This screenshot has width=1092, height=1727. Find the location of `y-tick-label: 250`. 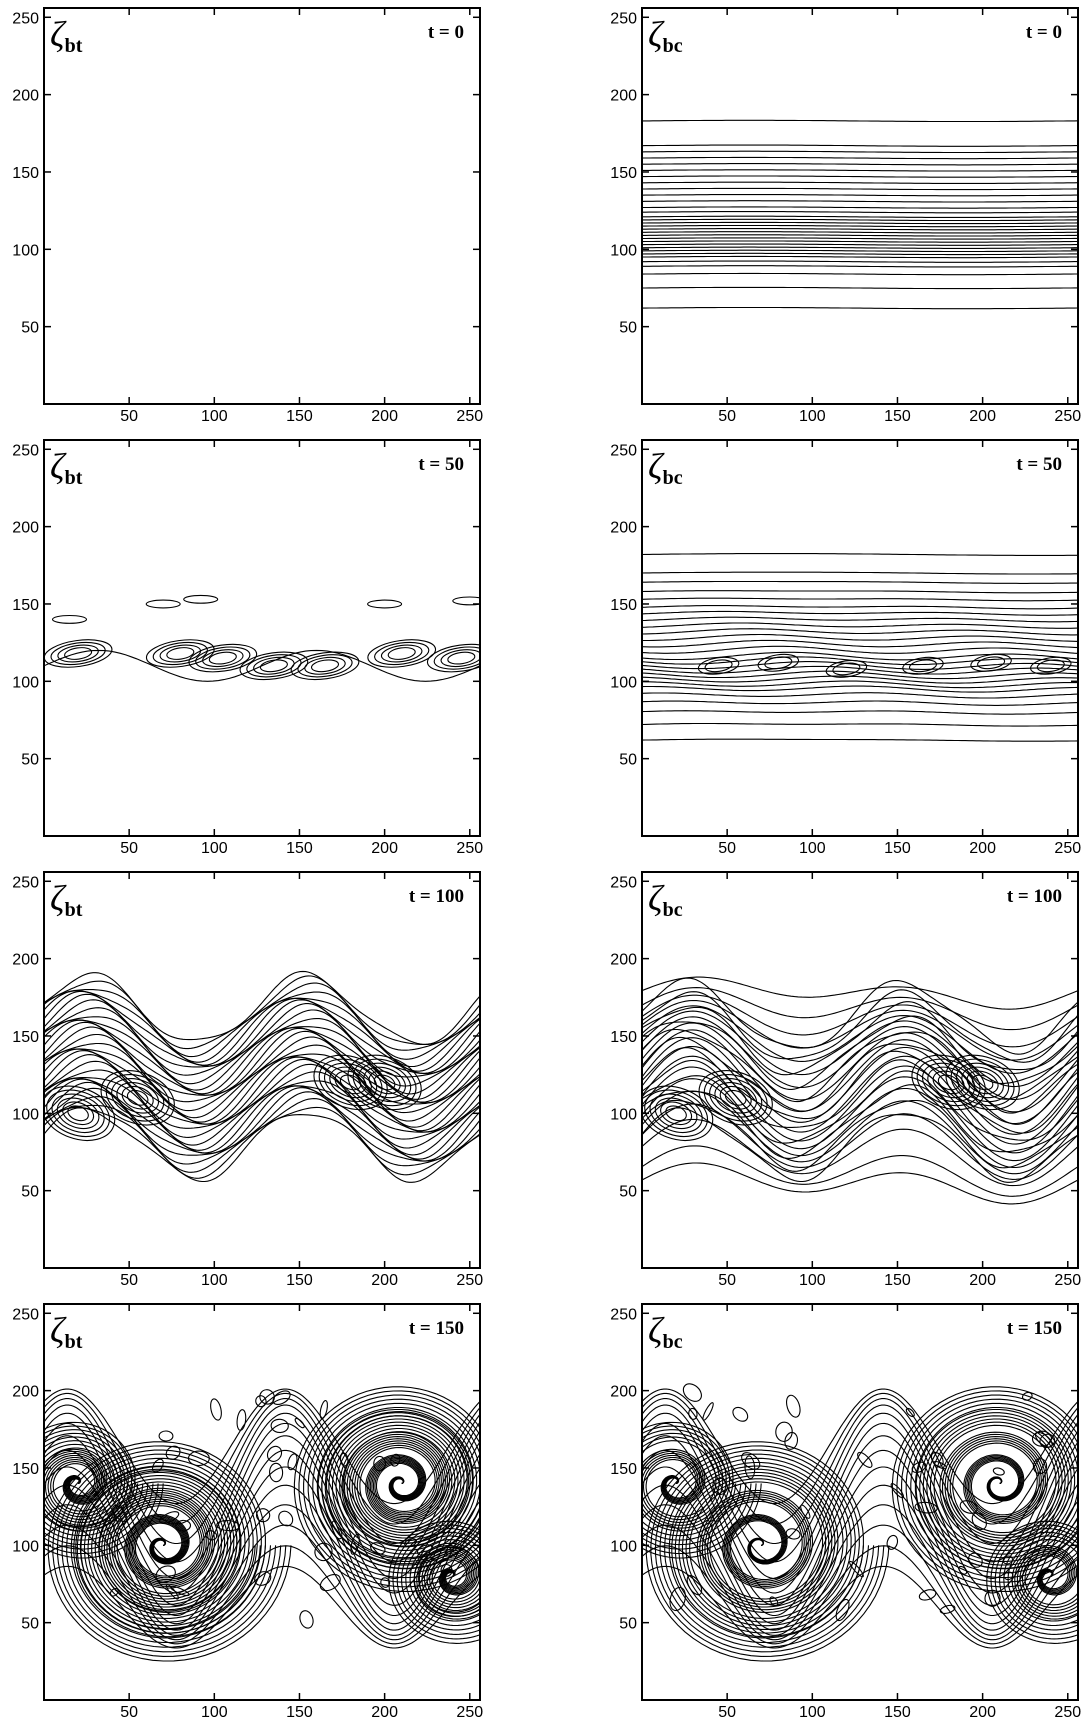

y-tick-label: 250 is located at coordinates (623, 882).